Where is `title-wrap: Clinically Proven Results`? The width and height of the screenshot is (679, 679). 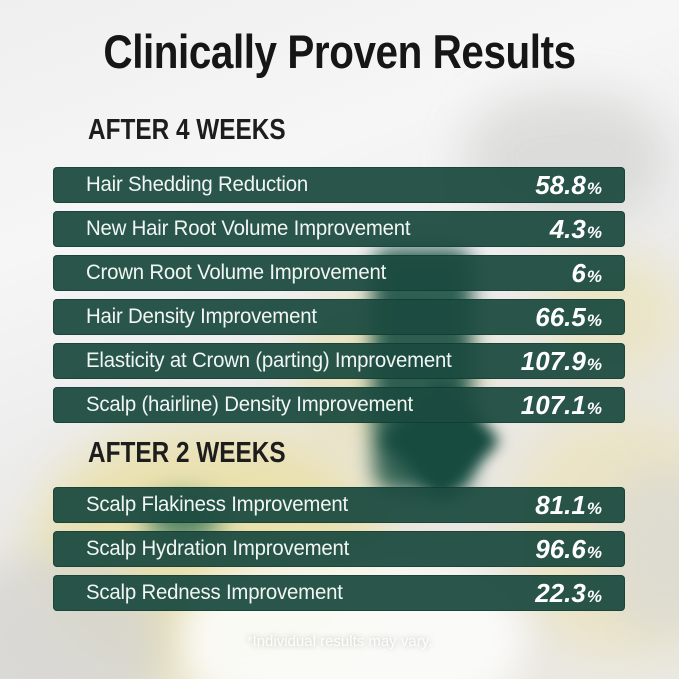
title-wrap: Clinically Proven Results is located at coordinates (339, 51).